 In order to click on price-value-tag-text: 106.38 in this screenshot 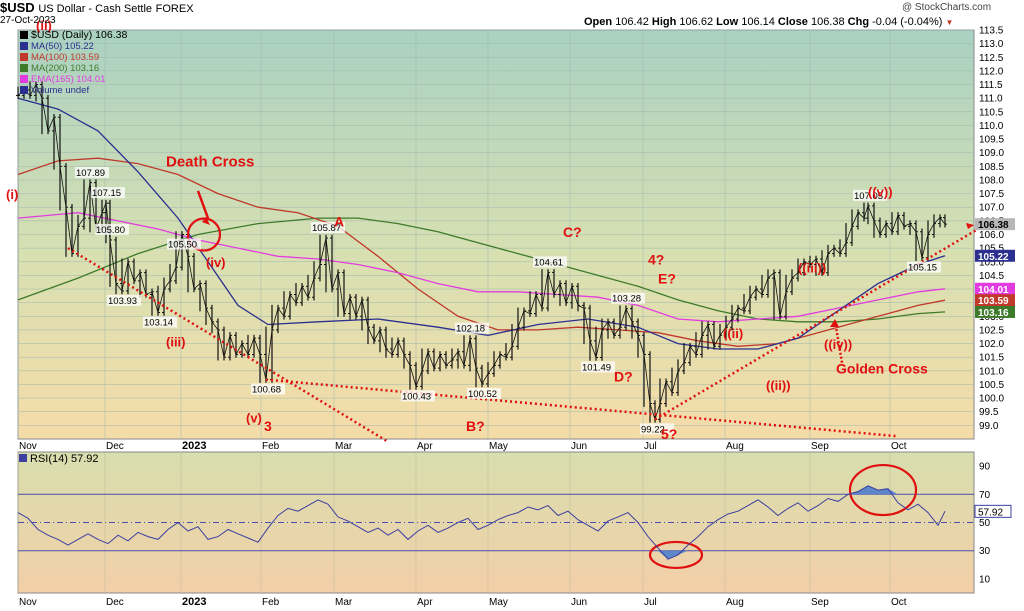, I will do `click(993, 225)`.